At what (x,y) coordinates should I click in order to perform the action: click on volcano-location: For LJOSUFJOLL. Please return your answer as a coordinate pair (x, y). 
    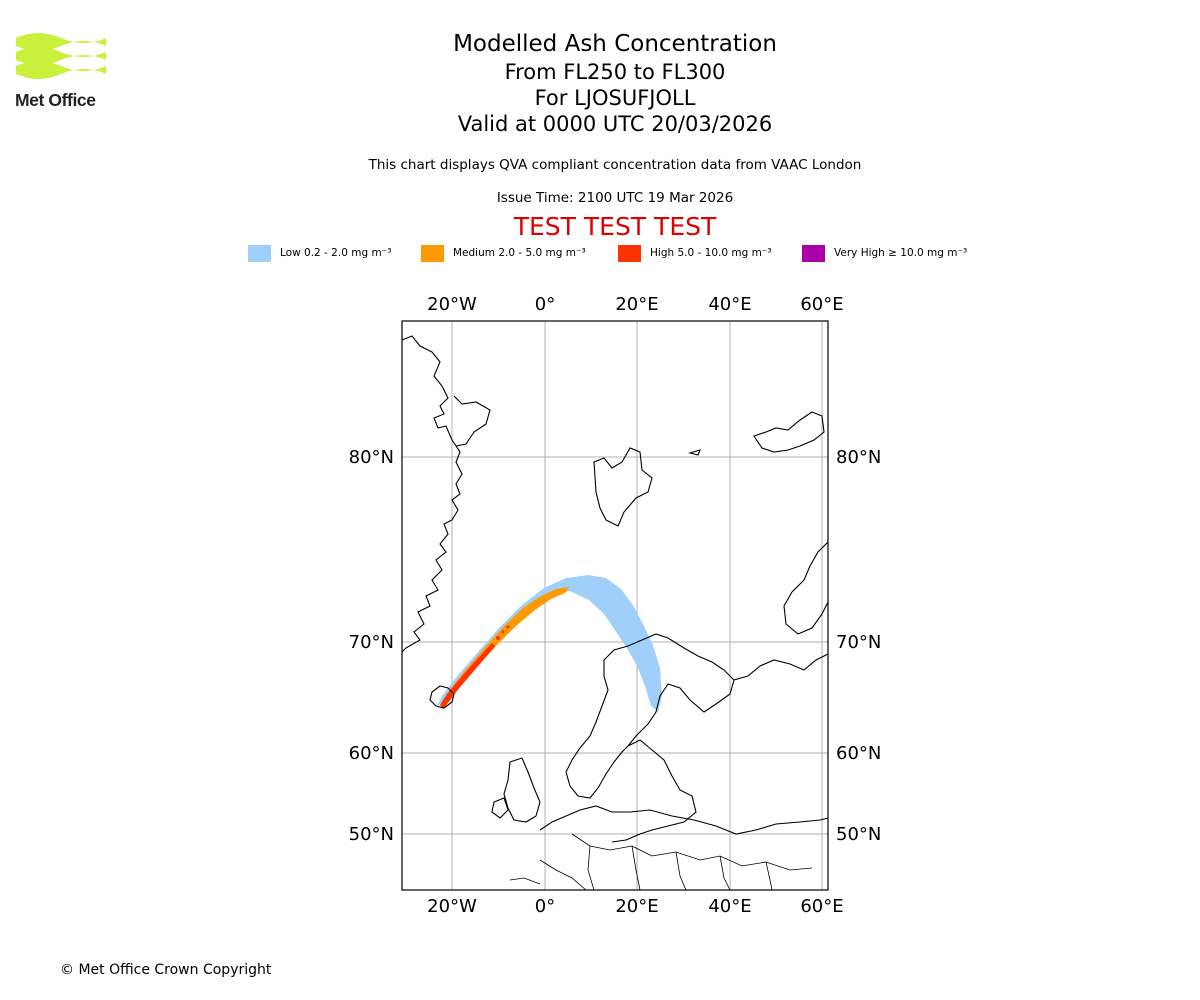
    Looking at the image, I should click on (615, 98).